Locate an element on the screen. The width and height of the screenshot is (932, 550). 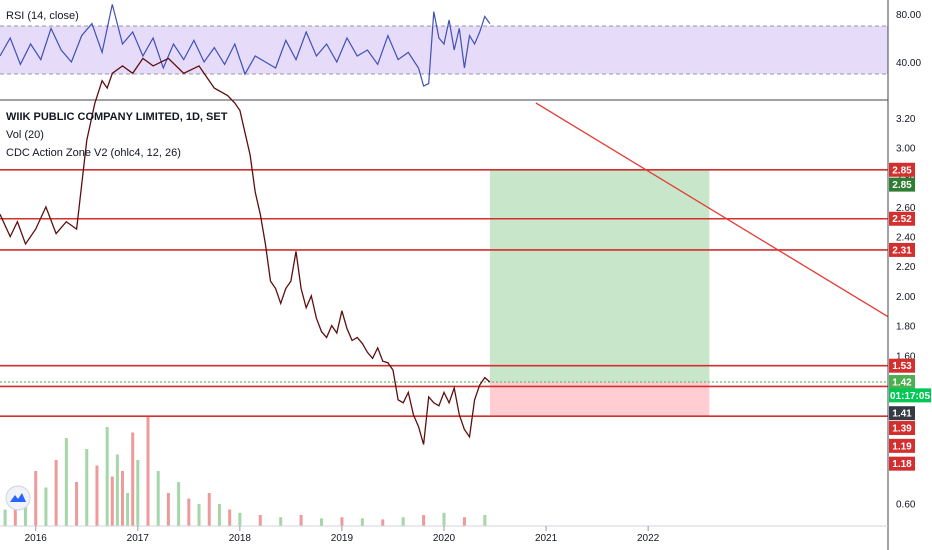
stop-zone is located at coordinates (599, 399).